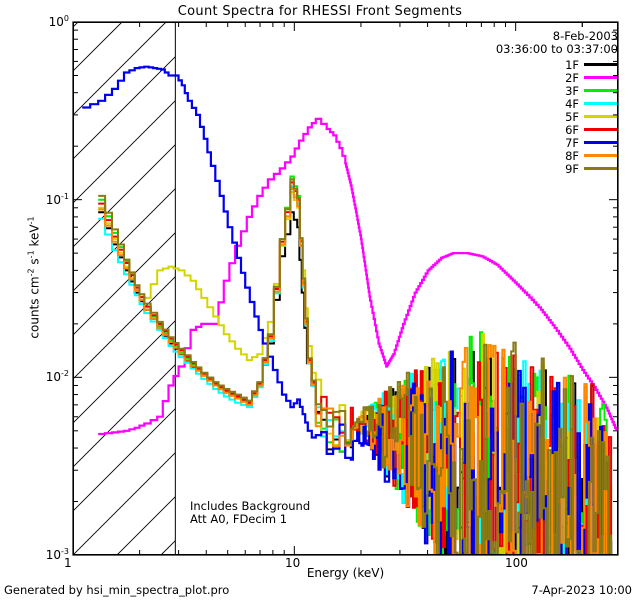  What do you see at coordinates (585, 36) in the screenshot?
I see `observation-date: 8-Feb-2003` at bounding box center [585, 36].